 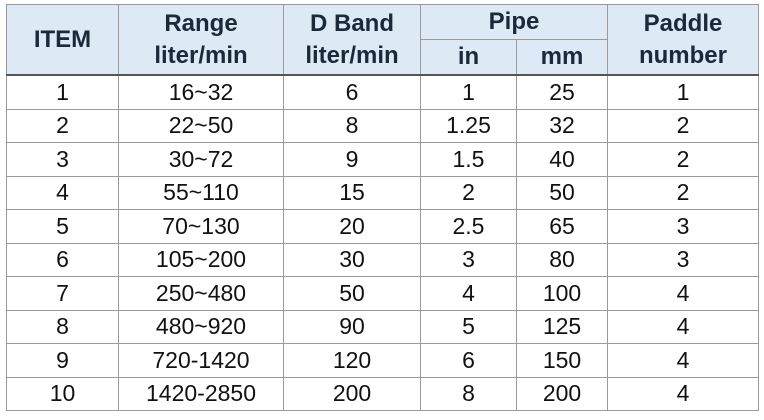 I want to click on header-text: Range, so click(x=201, y=23).